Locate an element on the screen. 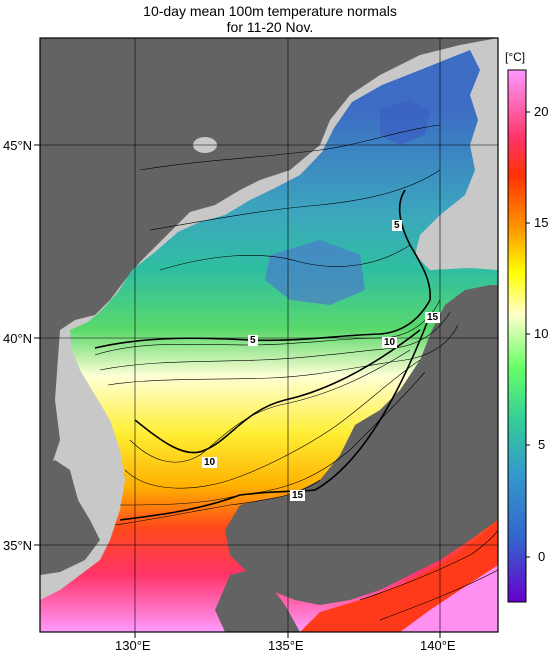 This screenshot has width=558, height=657. colorbar is located at coordinates (517, 336).